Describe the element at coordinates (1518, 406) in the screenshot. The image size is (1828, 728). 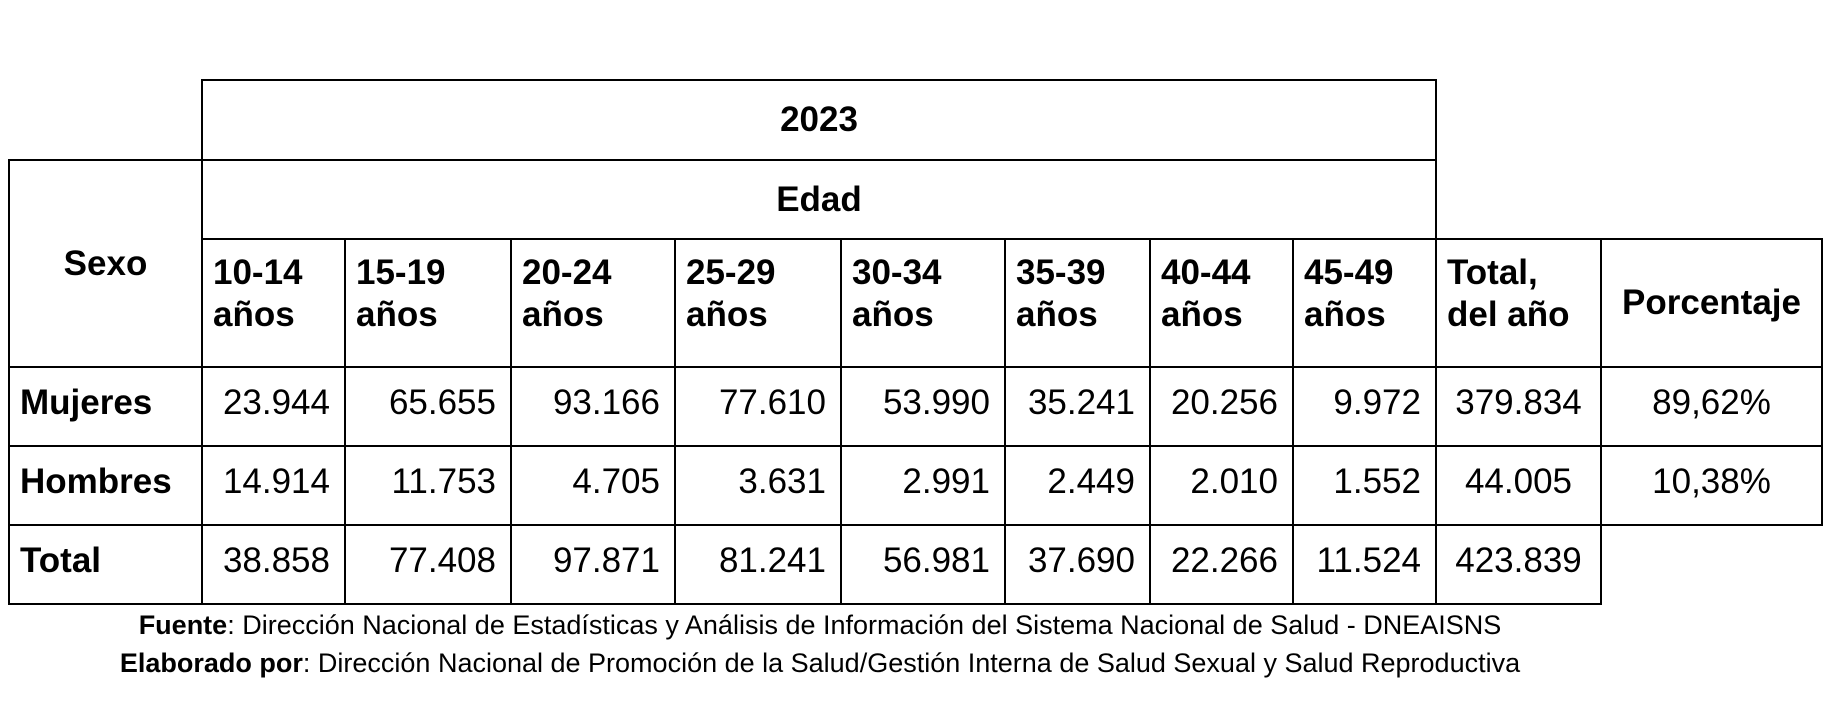
I see `total-cell: 379.834` at that location.